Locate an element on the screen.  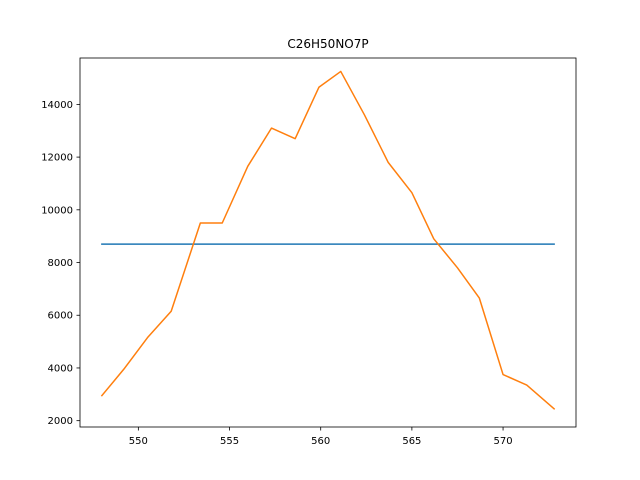
y-tick-label: 2000 is located at coordinates (60, 421).